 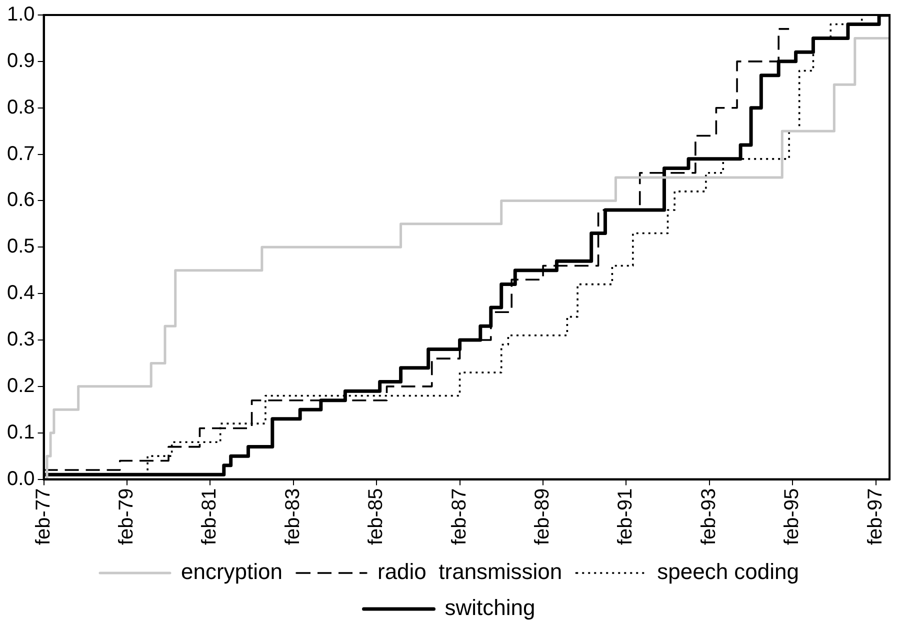 I want to click on x-tick-label: feb-95, so click(x=792, y=517).